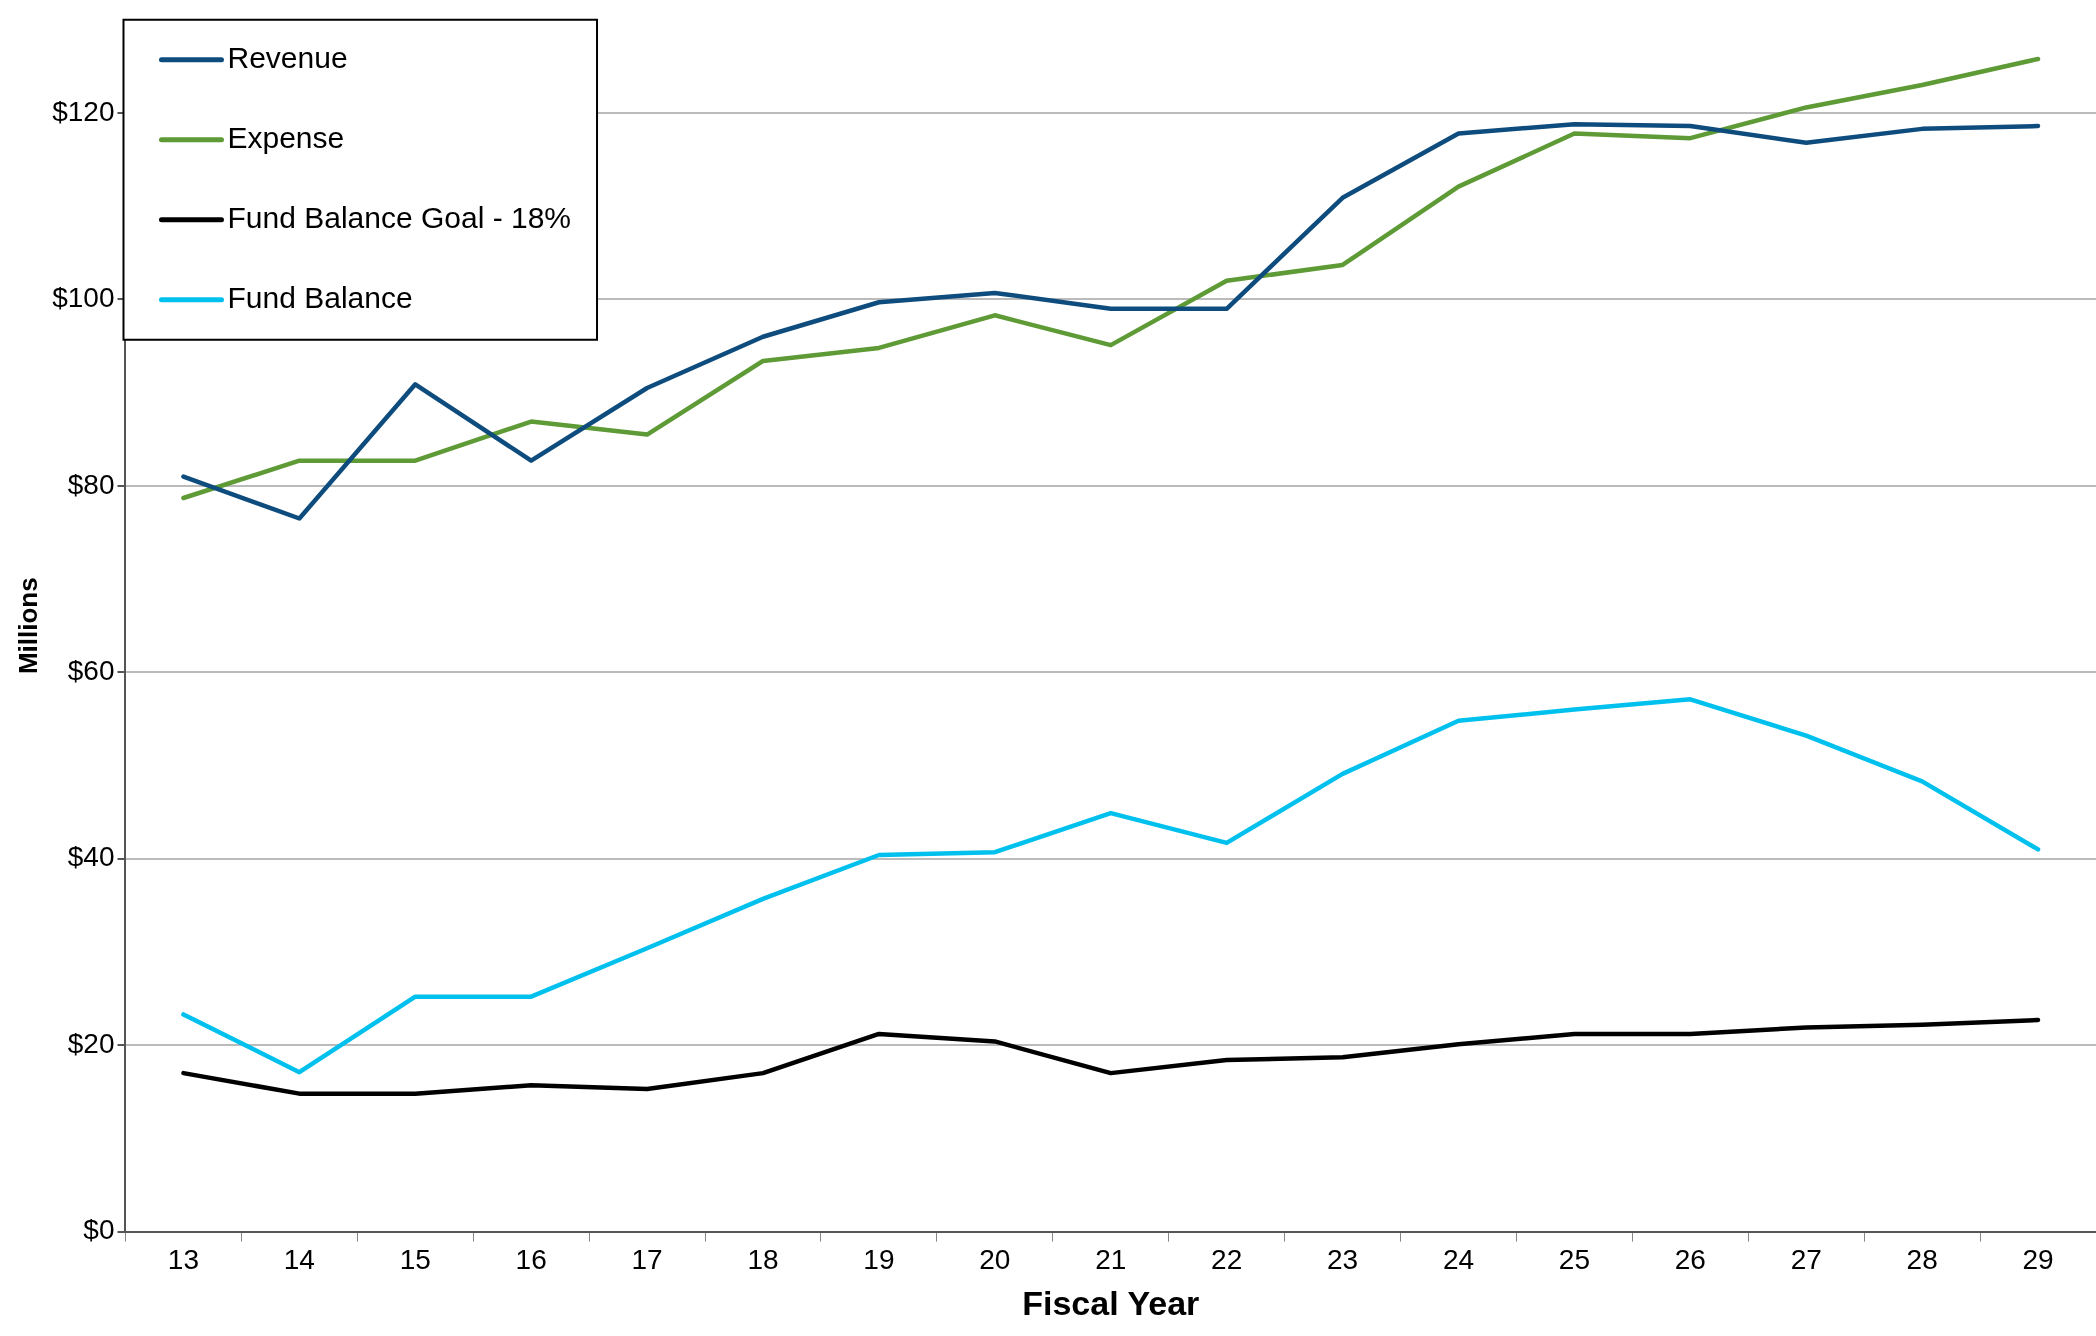 This screenshot has height=1336, width=2096. I want to click on x-tick-label: 17, so click(647, 1260).